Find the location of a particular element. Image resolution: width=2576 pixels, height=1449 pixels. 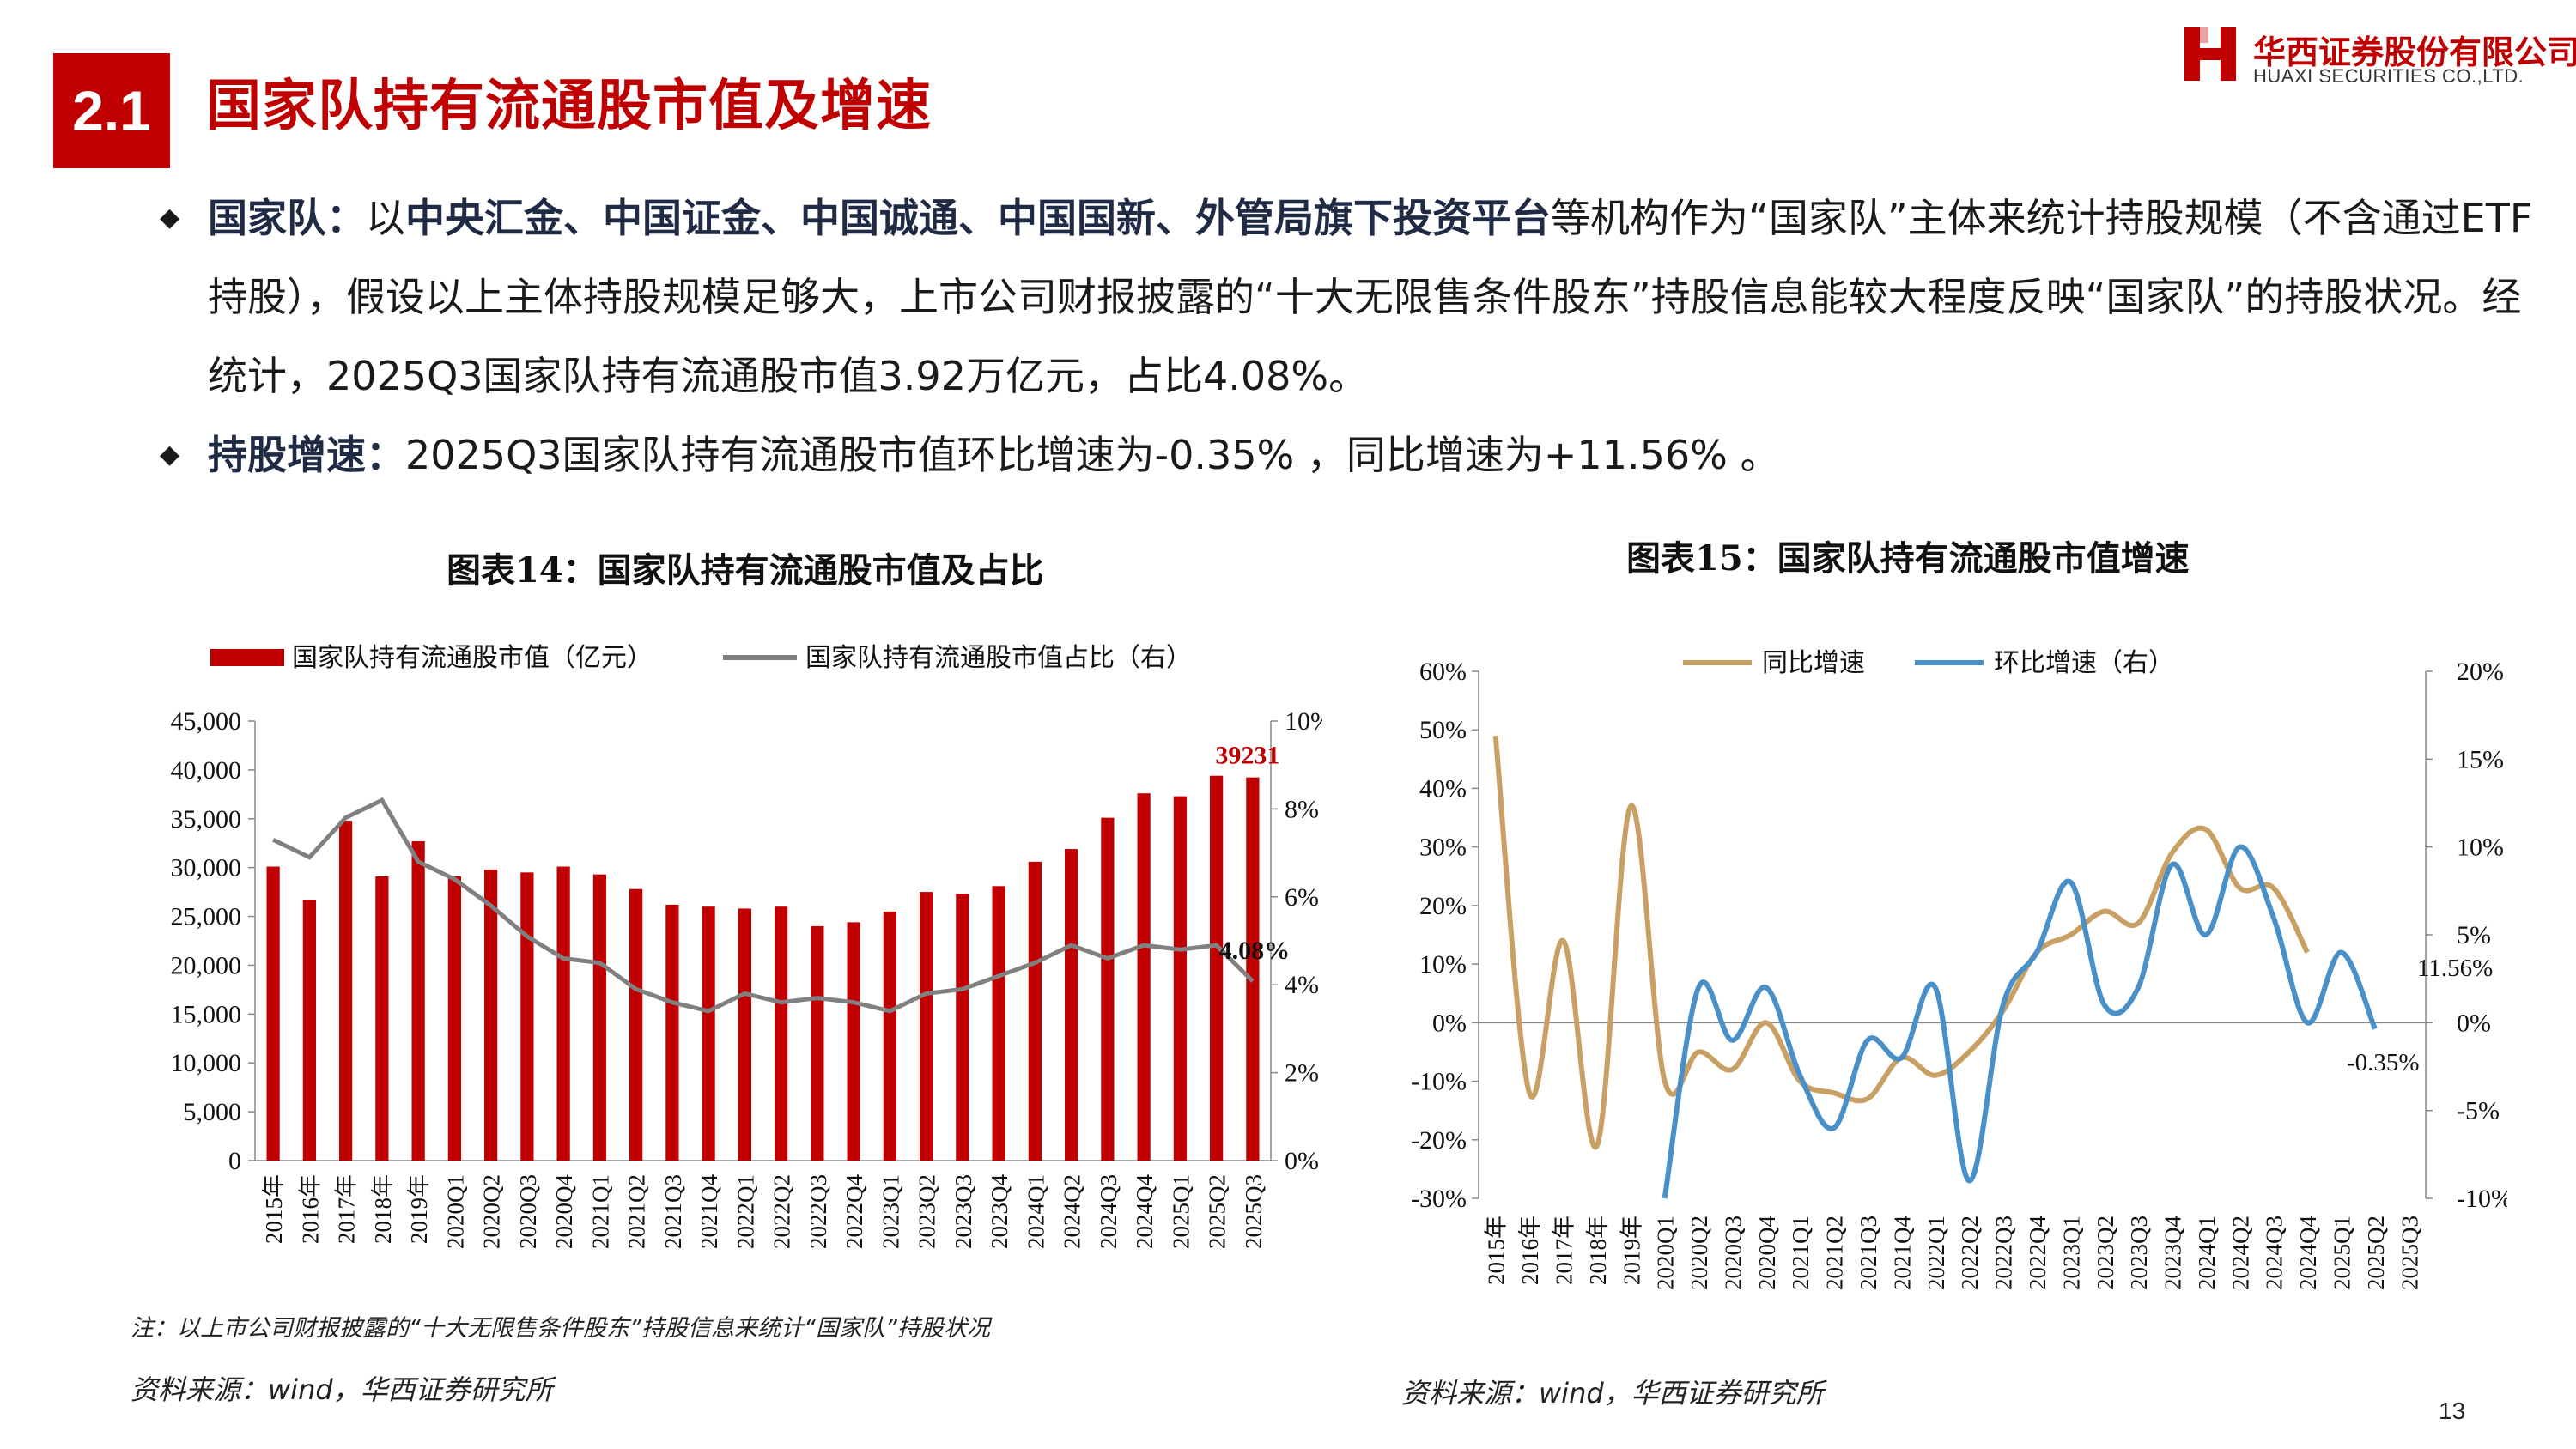

left-y-tick-label: -20% is located at coordinates (1439, 1140).